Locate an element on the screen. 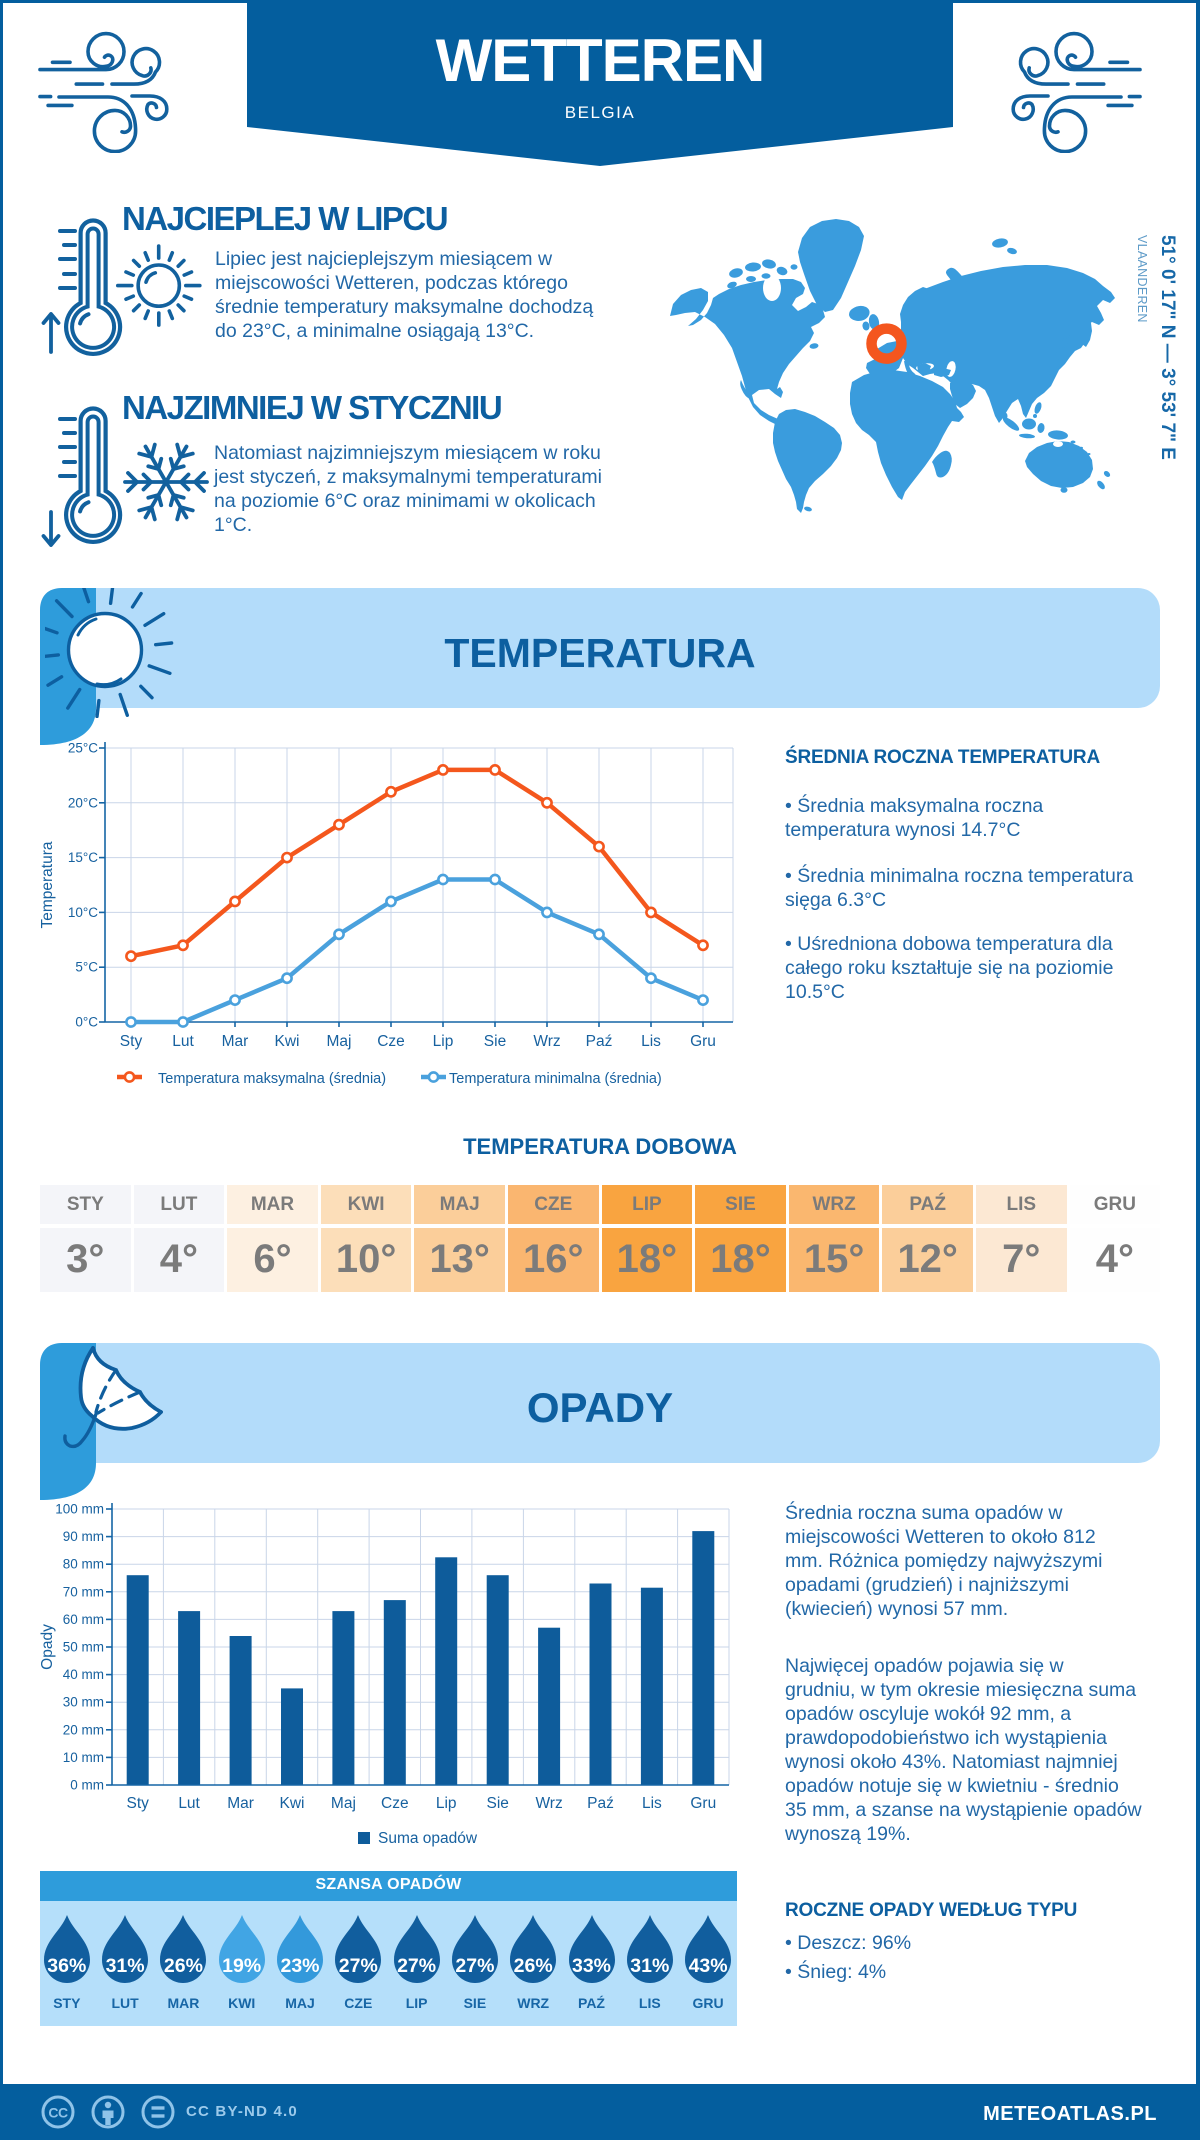  svg-text: 0 mm is located at coordinates (87, 1785).